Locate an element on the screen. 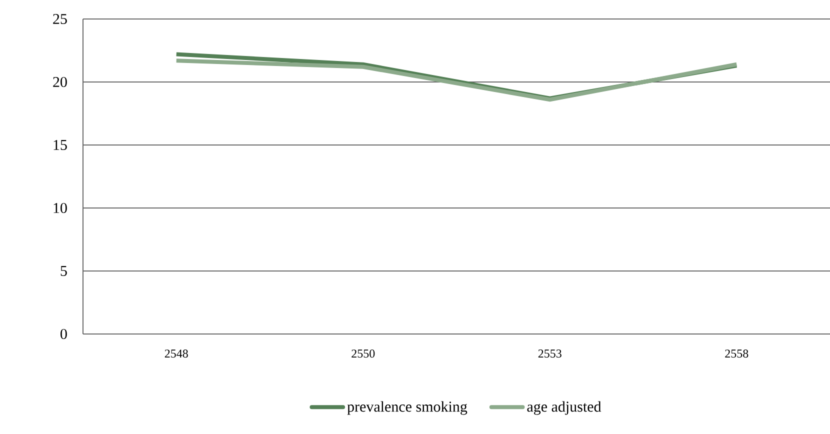  x-tick-label: 2553 is located at coordinates (550, 354).